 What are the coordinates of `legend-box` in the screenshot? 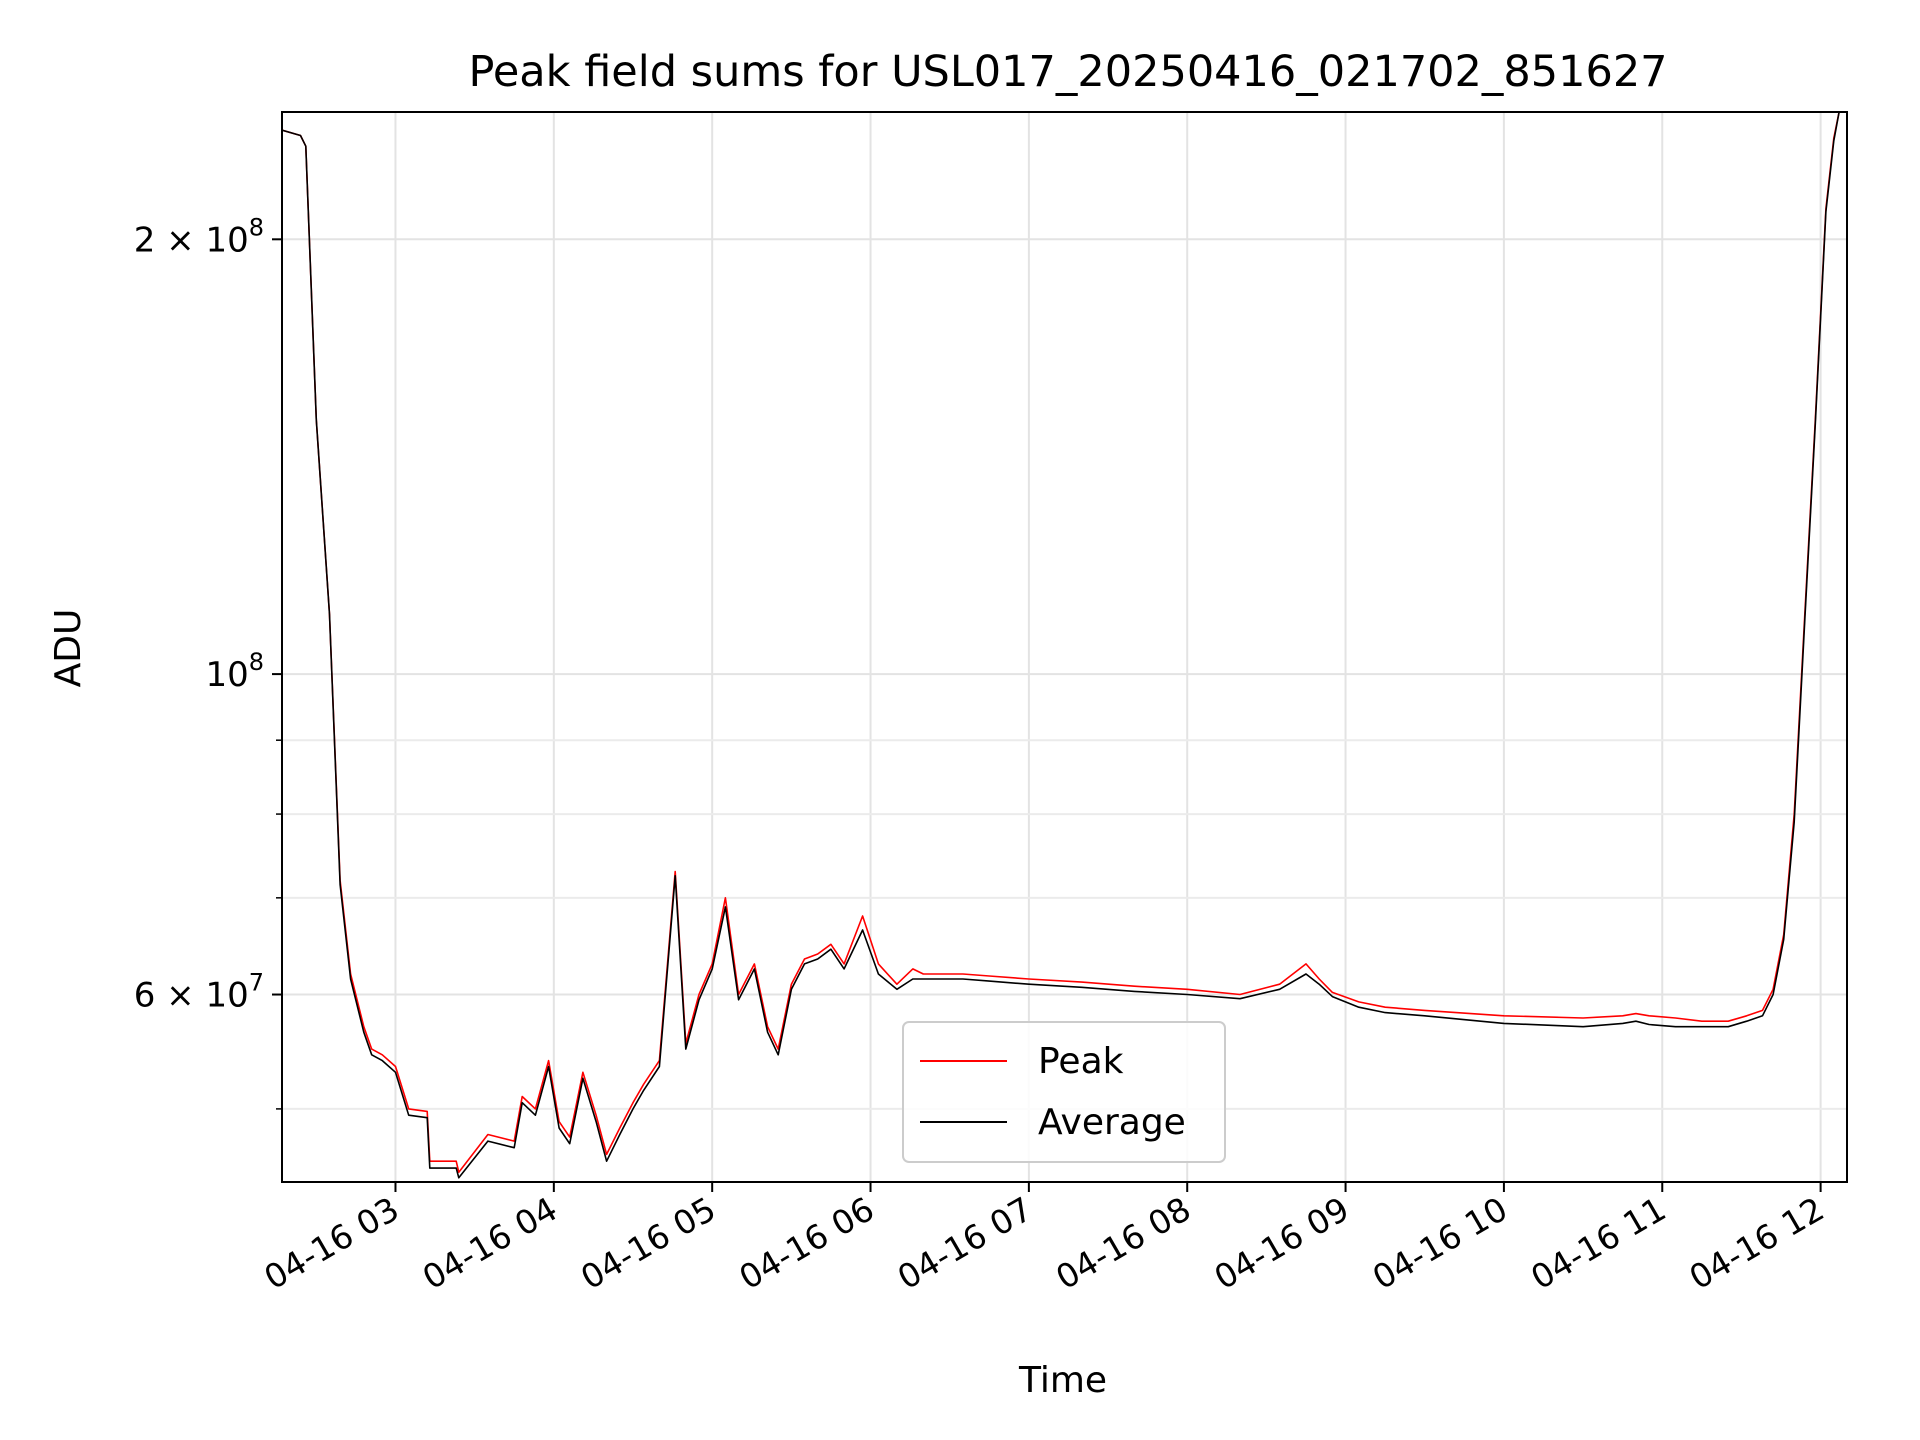 It's located at (1064, 1092).